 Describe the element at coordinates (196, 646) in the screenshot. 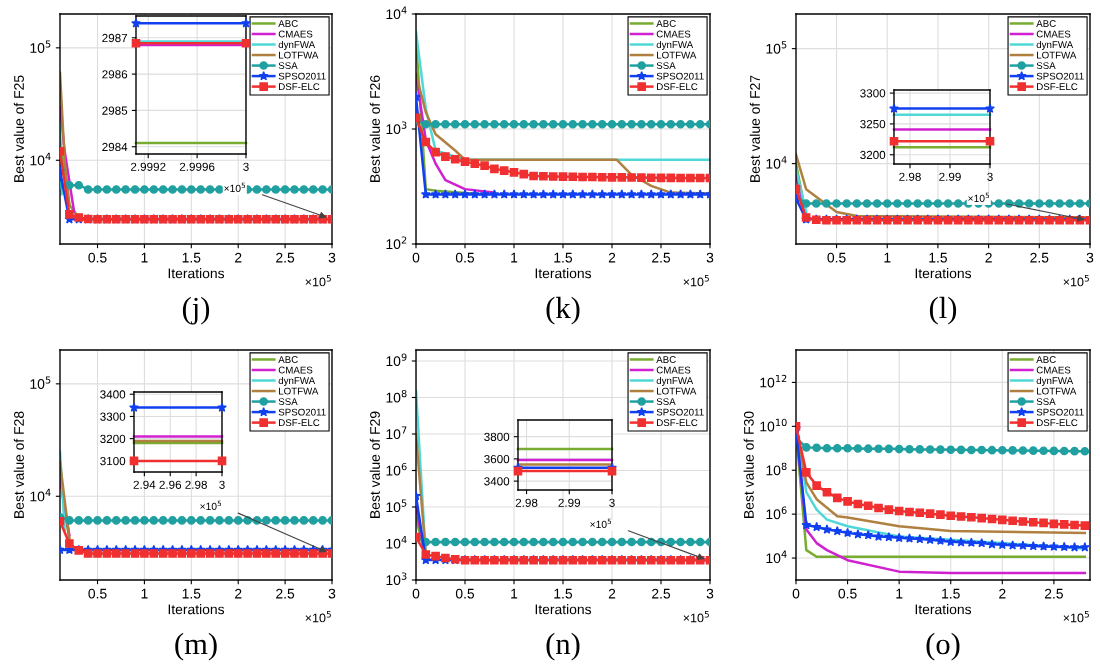

I see `text: (m)` at that location.